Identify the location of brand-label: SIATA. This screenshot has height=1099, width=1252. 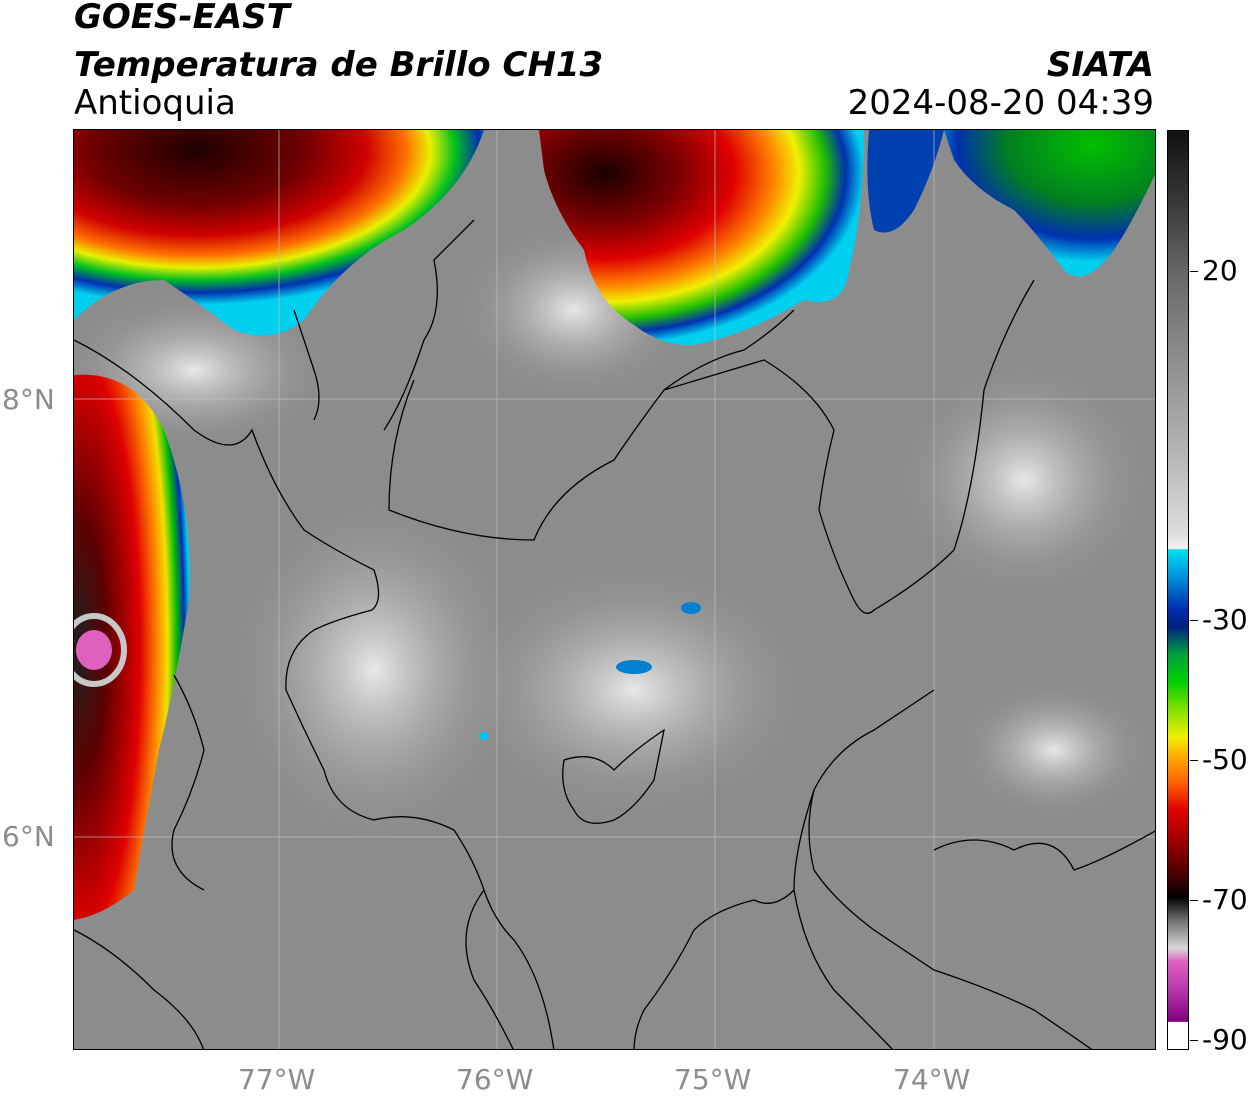
(1100, 65).